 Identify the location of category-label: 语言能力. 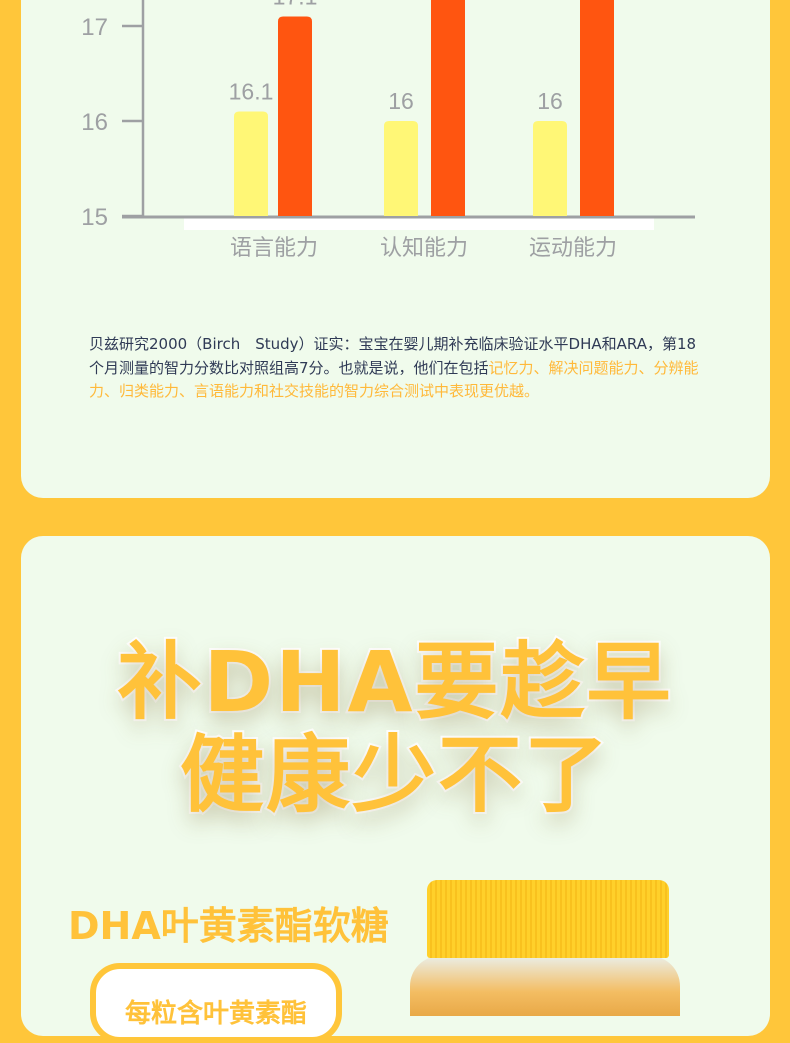
(274, 248).